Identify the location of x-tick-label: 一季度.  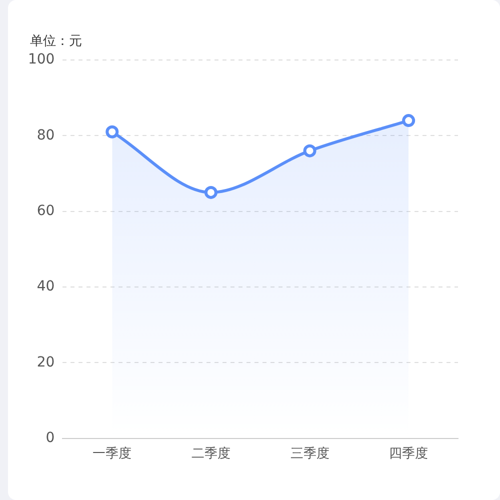
(112, 454).